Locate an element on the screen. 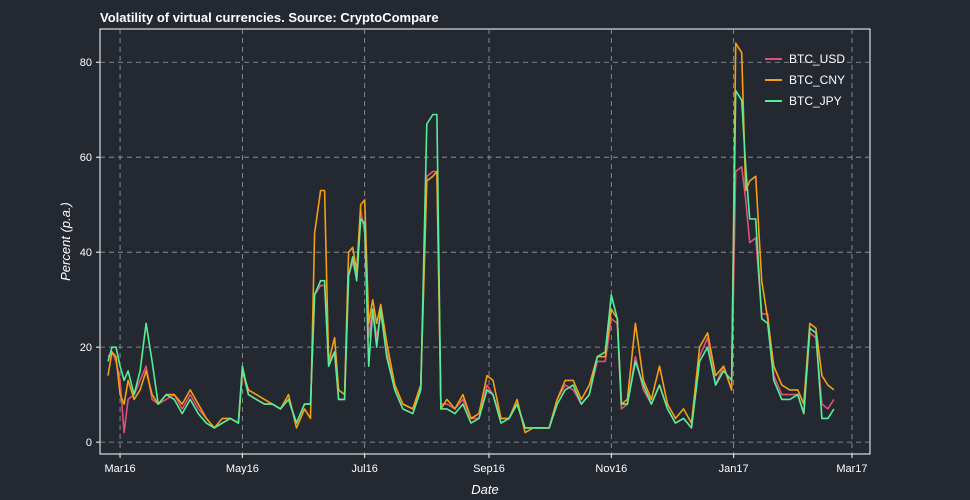 The image size is (970, 500). x-axis-ticks: Mar16 May16 Jul16 Sep16 Nov16 Jan17 Mar17 is located at coordinates (486, 464).